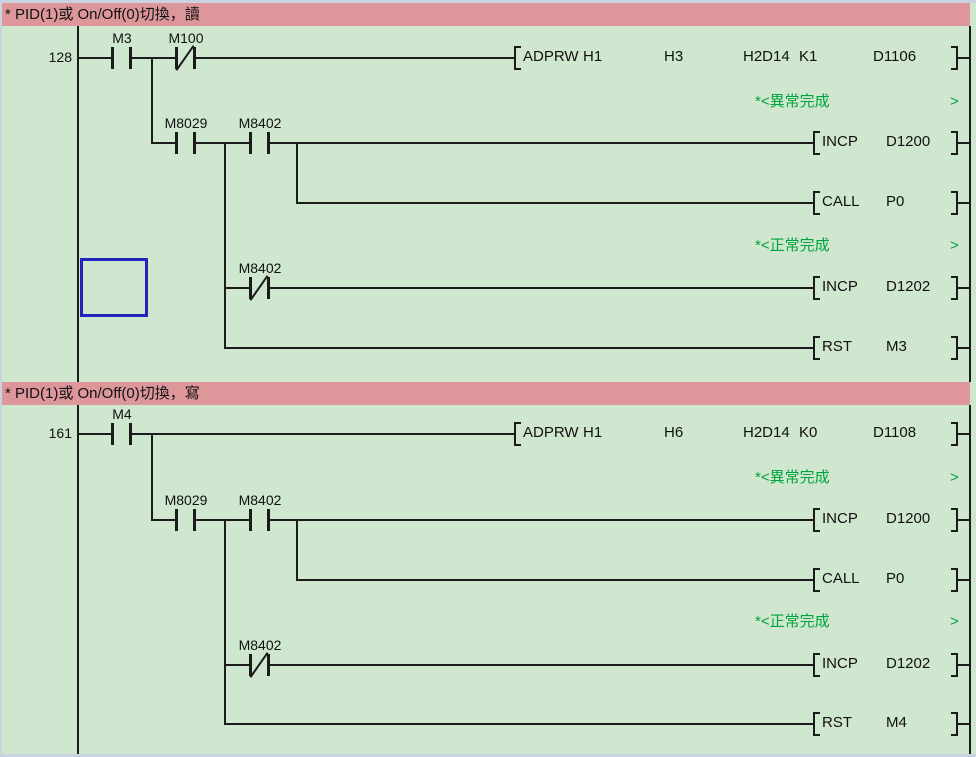 The height and width of the screenshot is (757, 976). Describe the element at coordinates (60, 57) in the screenshot. I see `step-number: 128` at that location.